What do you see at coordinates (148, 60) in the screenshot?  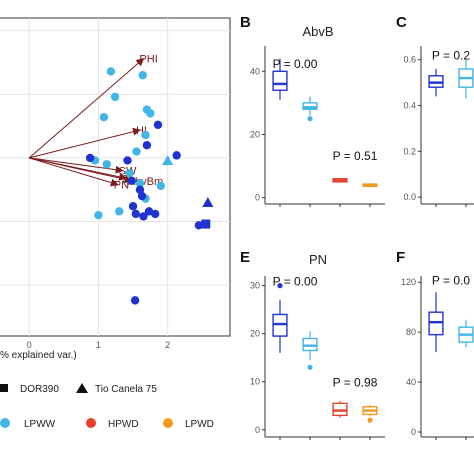 I see `vector-label: PHI` at bounding box center [148, 60].